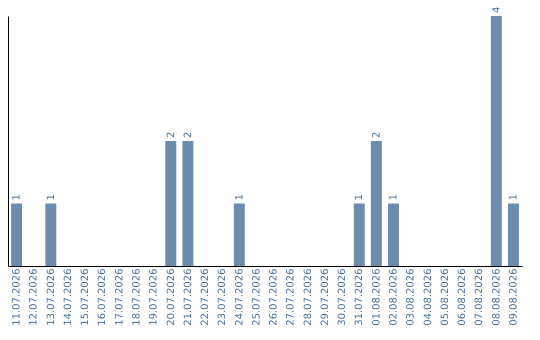  What do you see at coordinates (428, 297) in the screenshot?
I see `x-tick-label: 04.08.2026` at bounding box center [428, 297].